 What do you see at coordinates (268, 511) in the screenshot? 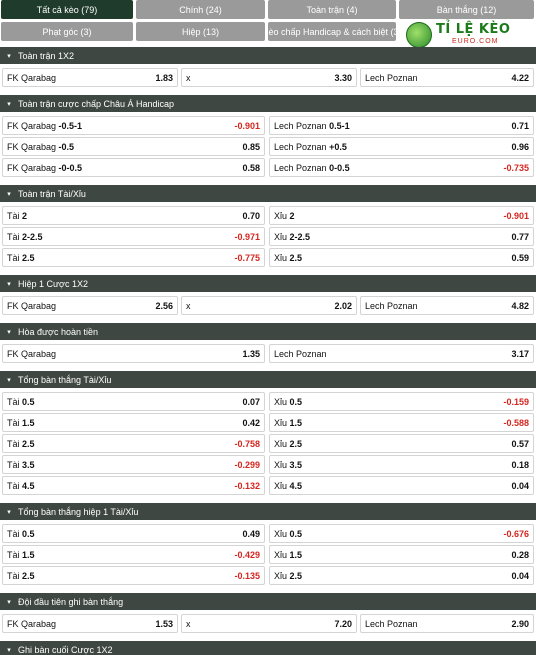
I see `section-header: ▾ Tổng bàn thắng hiệp 1 Tài/Xỉu` at bounding box center [268, 511].